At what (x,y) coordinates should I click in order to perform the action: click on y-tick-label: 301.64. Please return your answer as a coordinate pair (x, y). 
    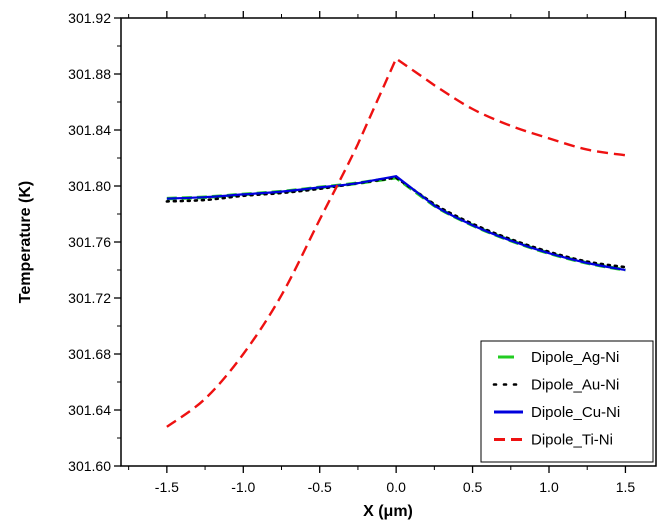
    Looking at the image, I should click on (89, 410).